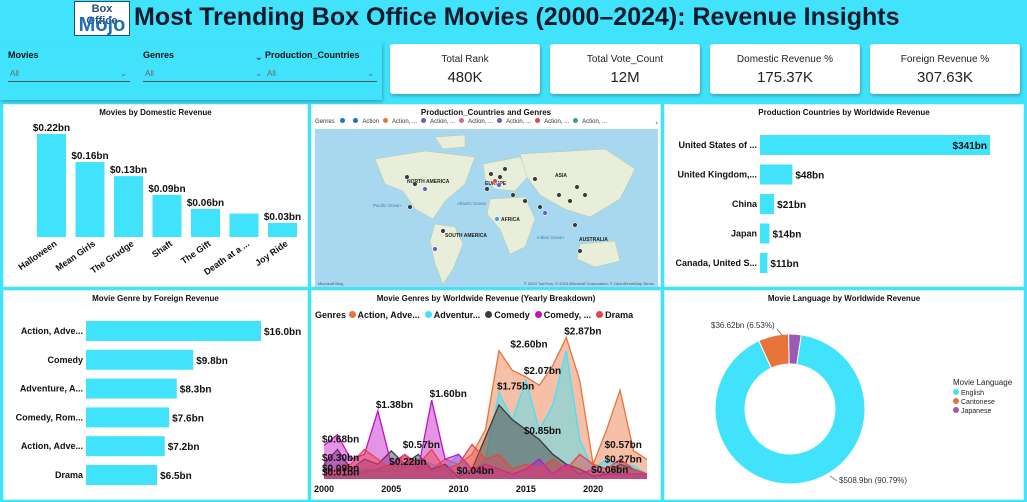 The width and height of the screenshot is (1027, 502). I want to click on donut-legend-item: English, so click(982, 393).